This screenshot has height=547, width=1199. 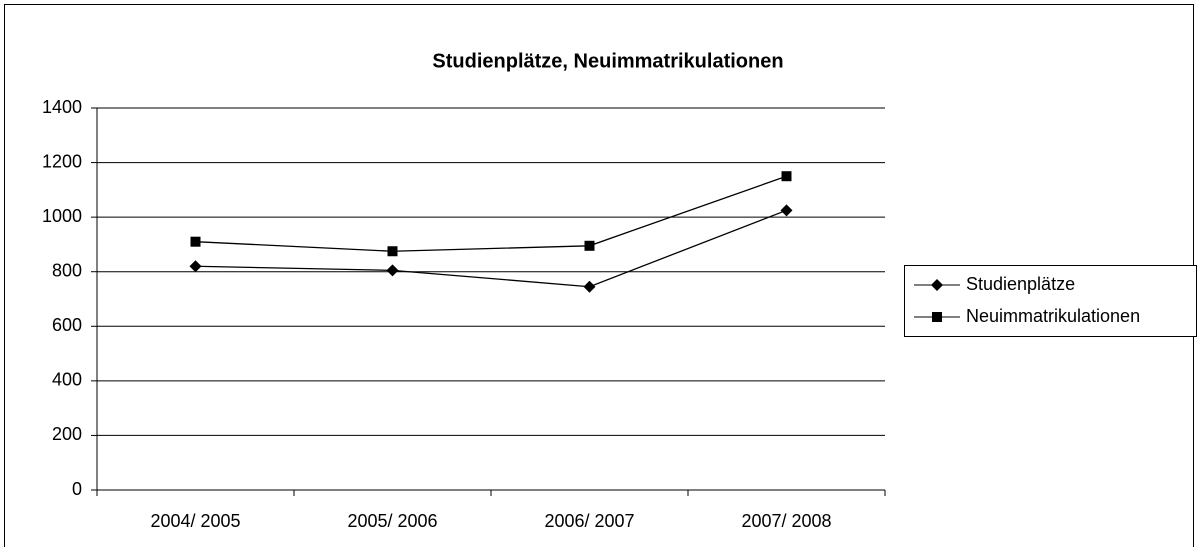 I want to click on y-tick-label: 600, so click(x=67, y=325).